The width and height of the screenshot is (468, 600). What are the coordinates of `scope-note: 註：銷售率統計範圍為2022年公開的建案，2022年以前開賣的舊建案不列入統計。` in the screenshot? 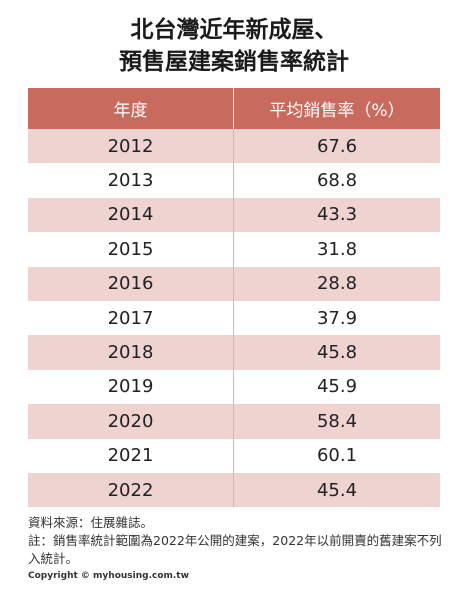 It's located at (235, 549).